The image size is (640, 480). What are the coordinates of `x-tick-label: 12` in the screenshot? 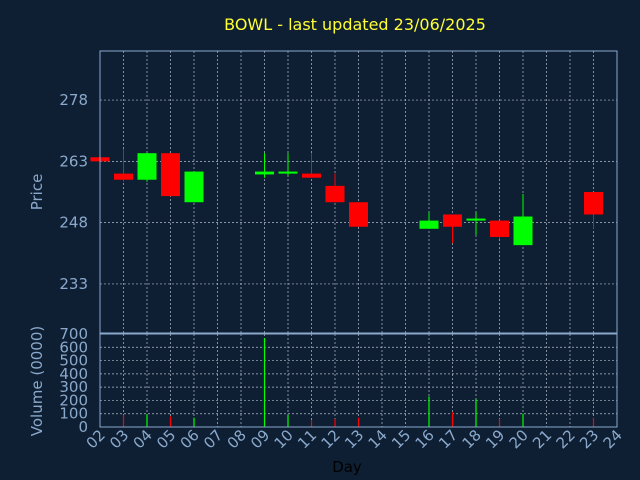 It's located at (331, 439).